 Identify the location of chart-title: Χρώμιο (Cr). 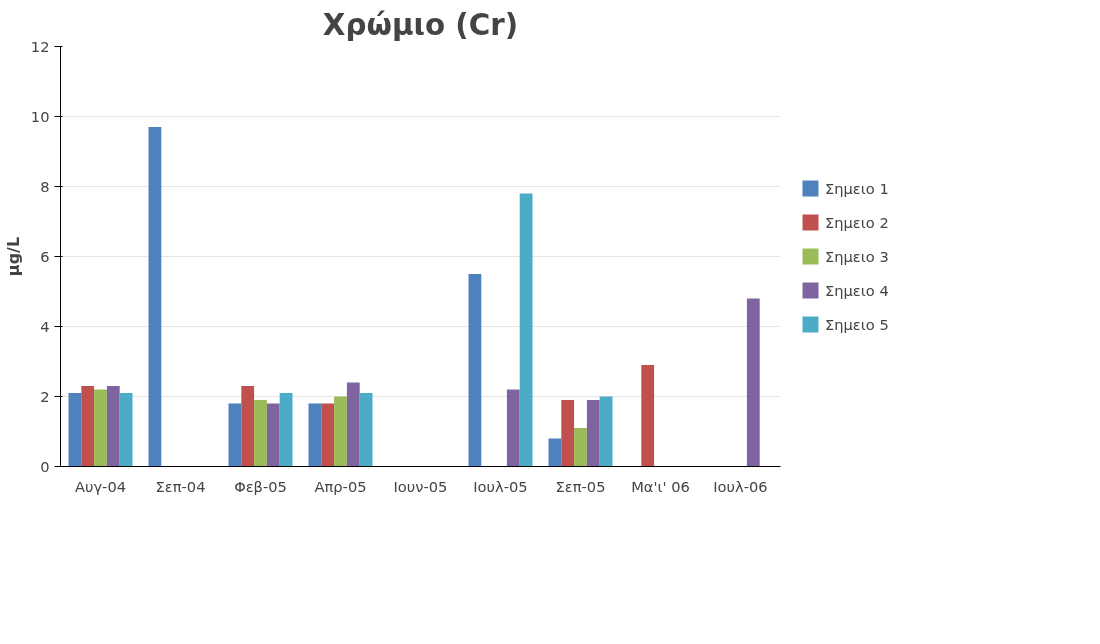
(420, 24).